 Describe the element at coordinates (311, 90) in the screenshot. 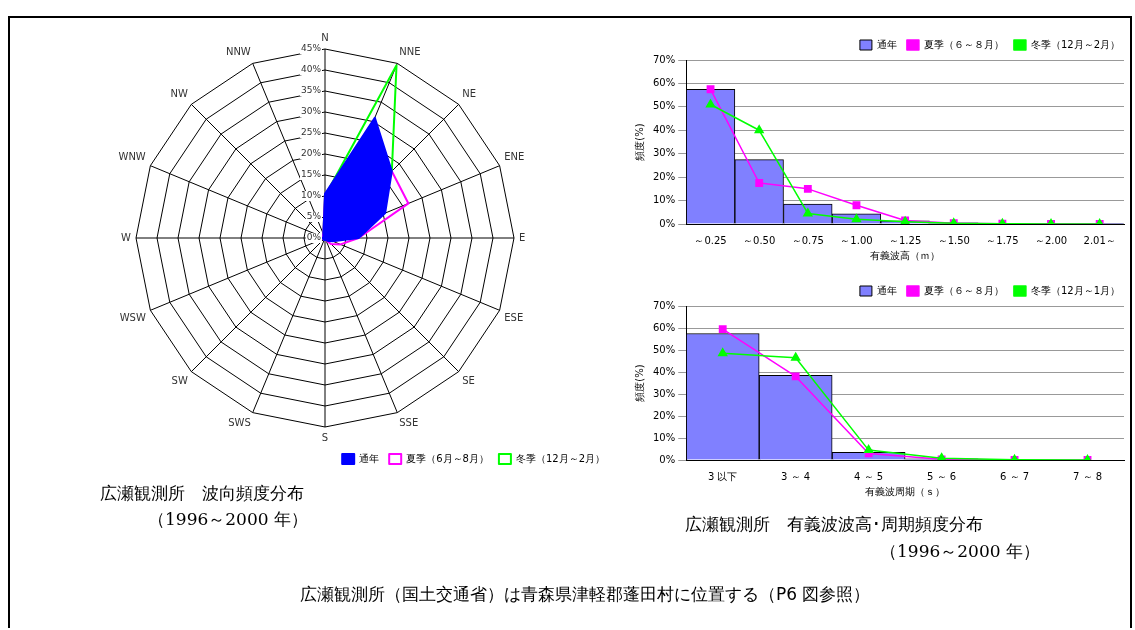

I see `y-tick-label: 35%` at that location.